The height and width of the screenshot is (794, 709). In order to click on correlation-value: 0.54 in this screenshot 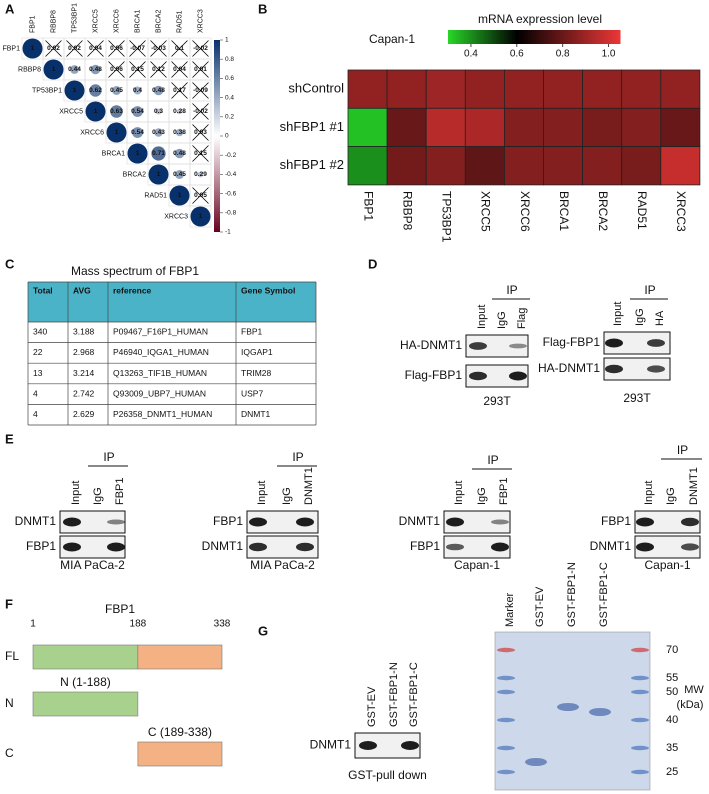, I will do `click(137, 111)`.